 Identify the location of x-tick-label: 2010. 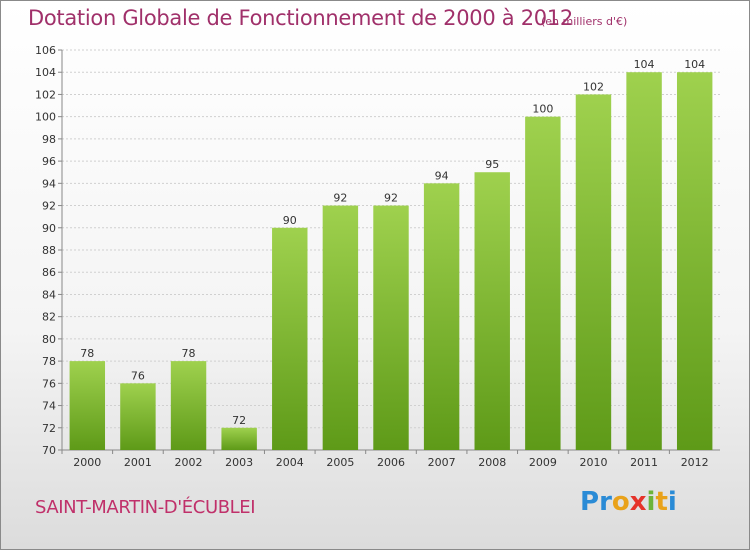
(593, 462).